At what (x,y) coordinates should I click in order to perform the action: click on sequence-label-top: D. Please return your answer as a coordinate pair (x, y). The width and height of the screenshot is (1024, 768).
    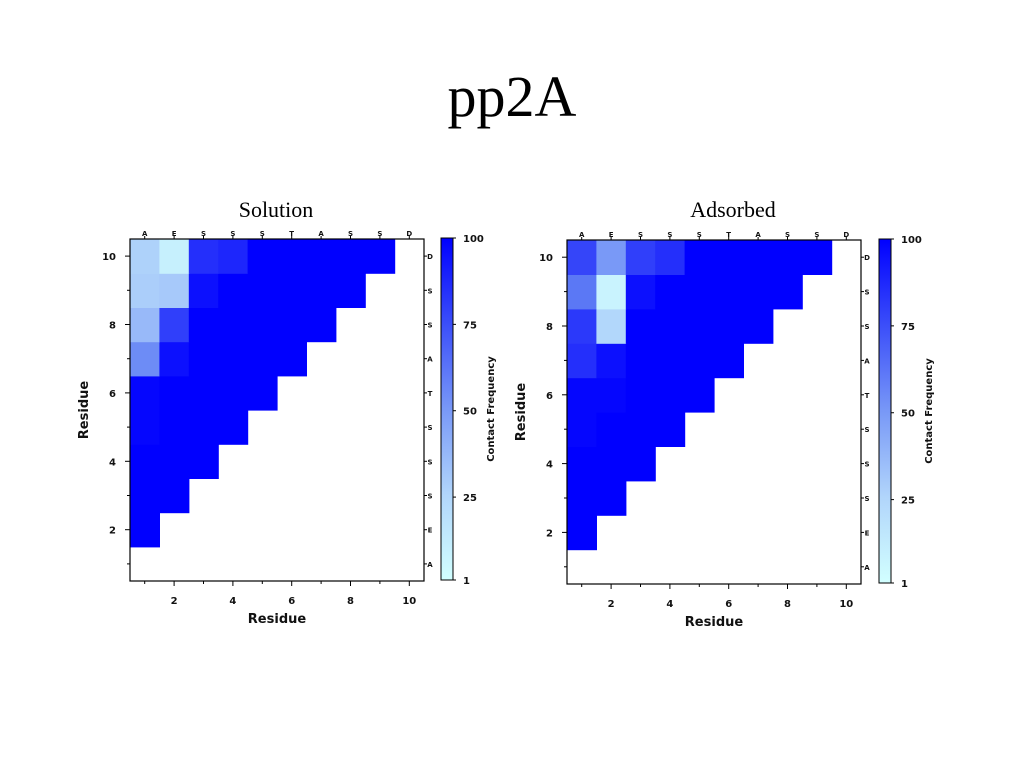
    Looking at the image, I should click on (409, 234).